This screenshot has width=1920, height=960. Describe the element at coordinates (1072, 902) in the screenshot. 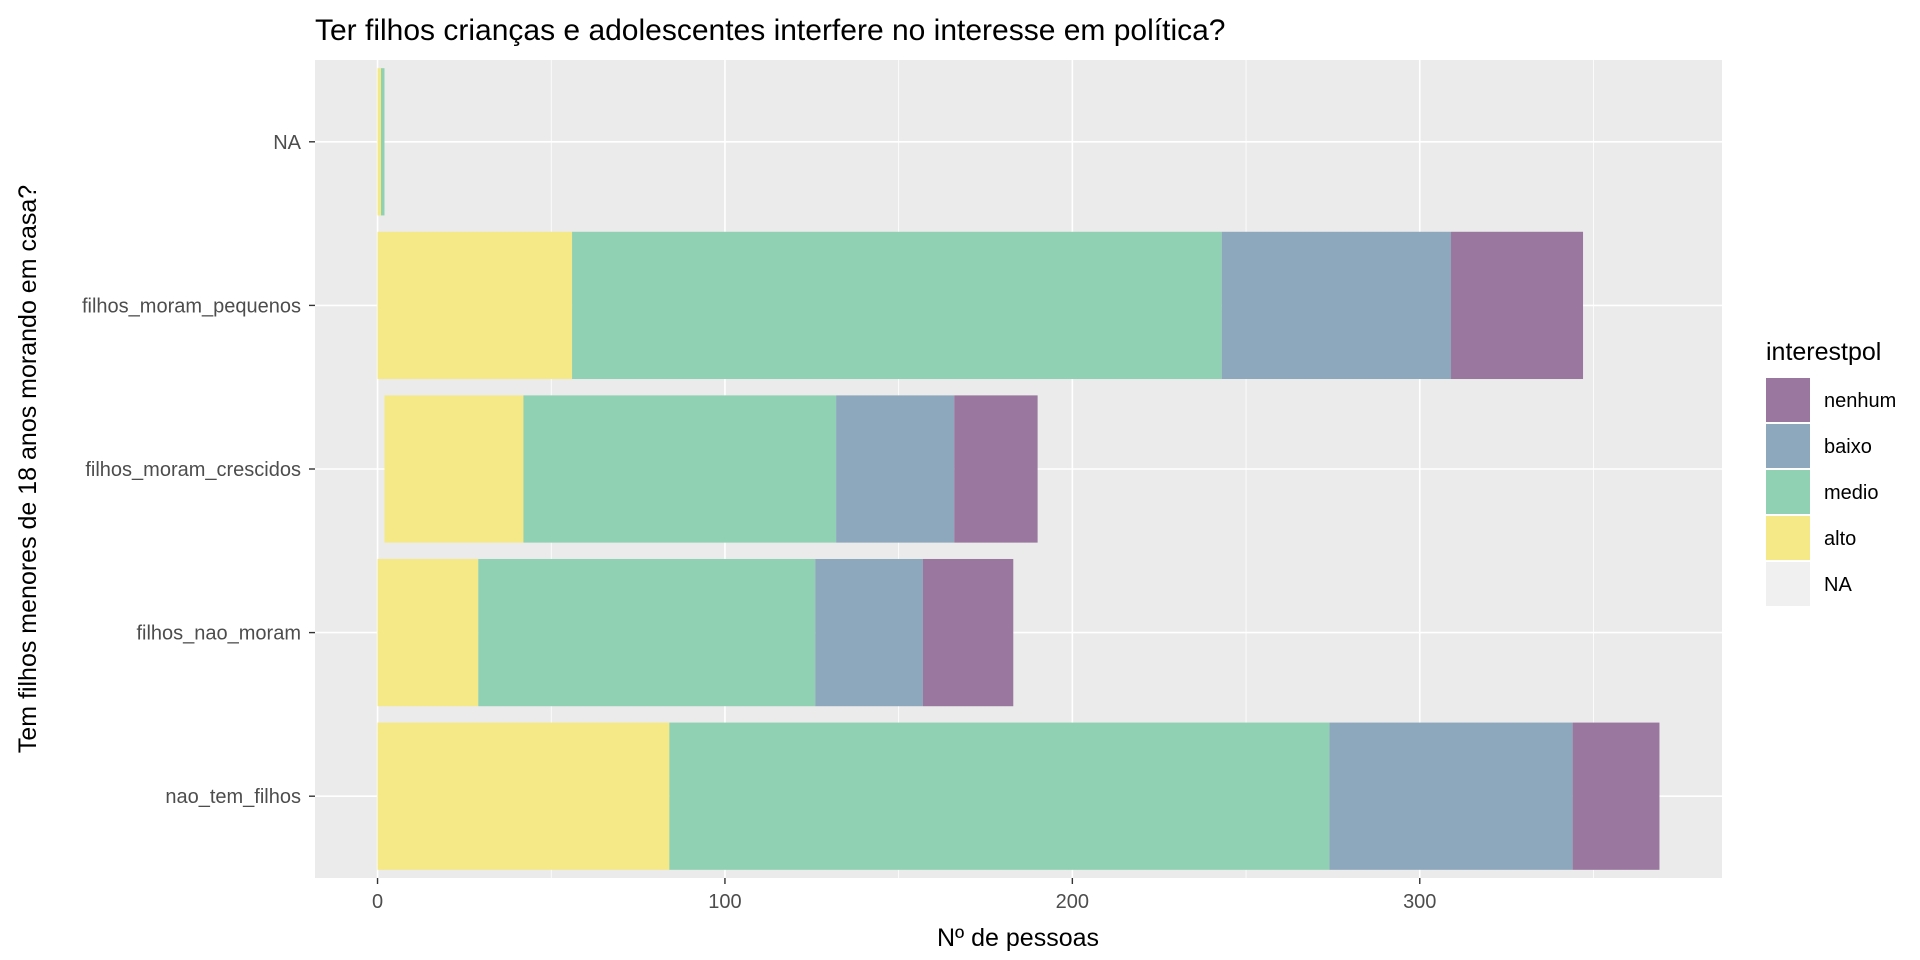

I see `x-tick-label: 200` at that location.